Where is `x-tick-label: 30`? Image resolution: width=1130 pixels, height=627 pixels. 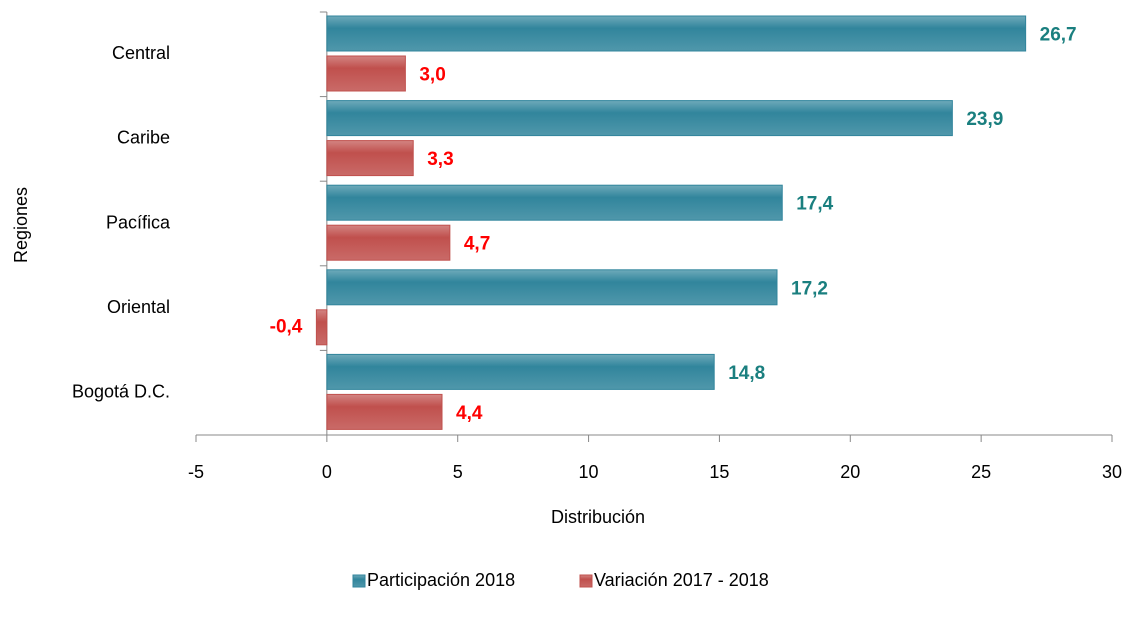
x-tick-label: 30 is located at coordinates (1112, 472).